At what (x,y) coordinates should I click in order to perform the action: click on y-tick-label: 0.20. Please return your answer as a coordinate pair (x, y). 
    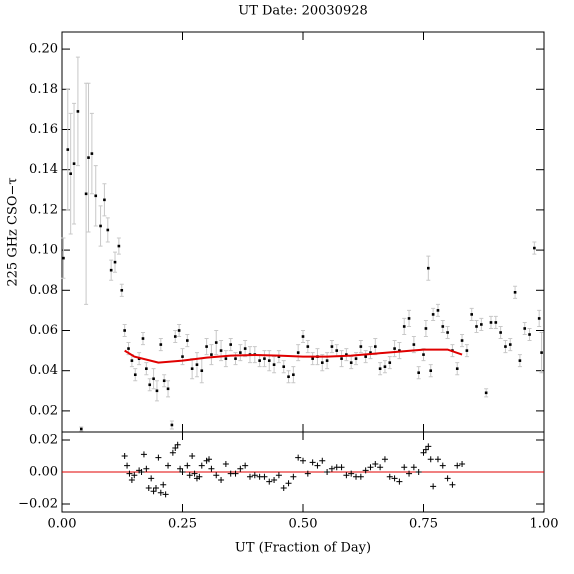
    Looking at the image, I should click on (43, 49).